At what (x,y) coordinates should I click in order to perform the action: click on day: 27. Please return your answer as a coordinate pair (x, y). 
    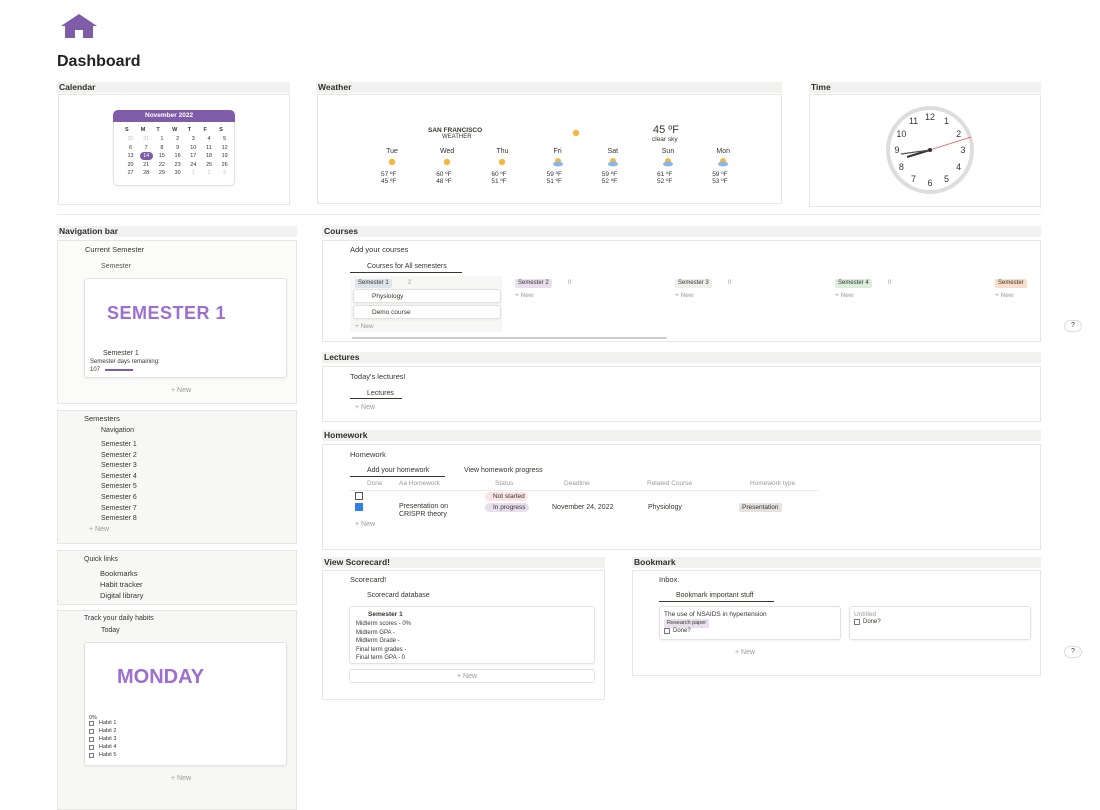
    Looking at the image, I should click on (130, 173).